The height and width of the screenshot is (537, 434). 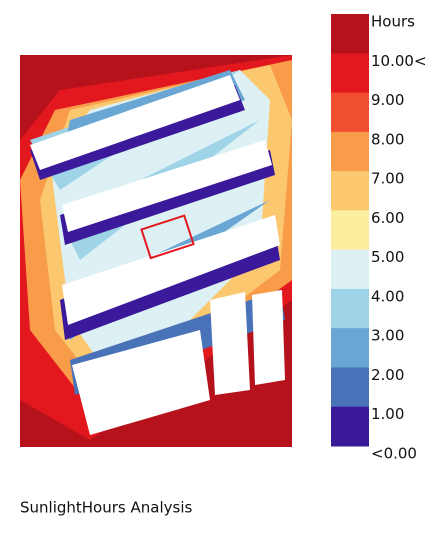 I want to click on caption: SunlightHours Analysis, so click(x=106, y=508).